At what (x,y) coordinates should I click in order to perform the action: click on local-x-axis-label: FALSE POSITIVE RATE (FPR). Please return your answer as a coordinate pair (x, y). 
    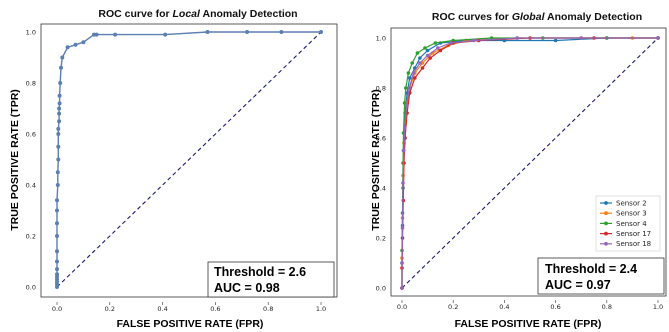
    Looking at the image, I should click on (190, 324).